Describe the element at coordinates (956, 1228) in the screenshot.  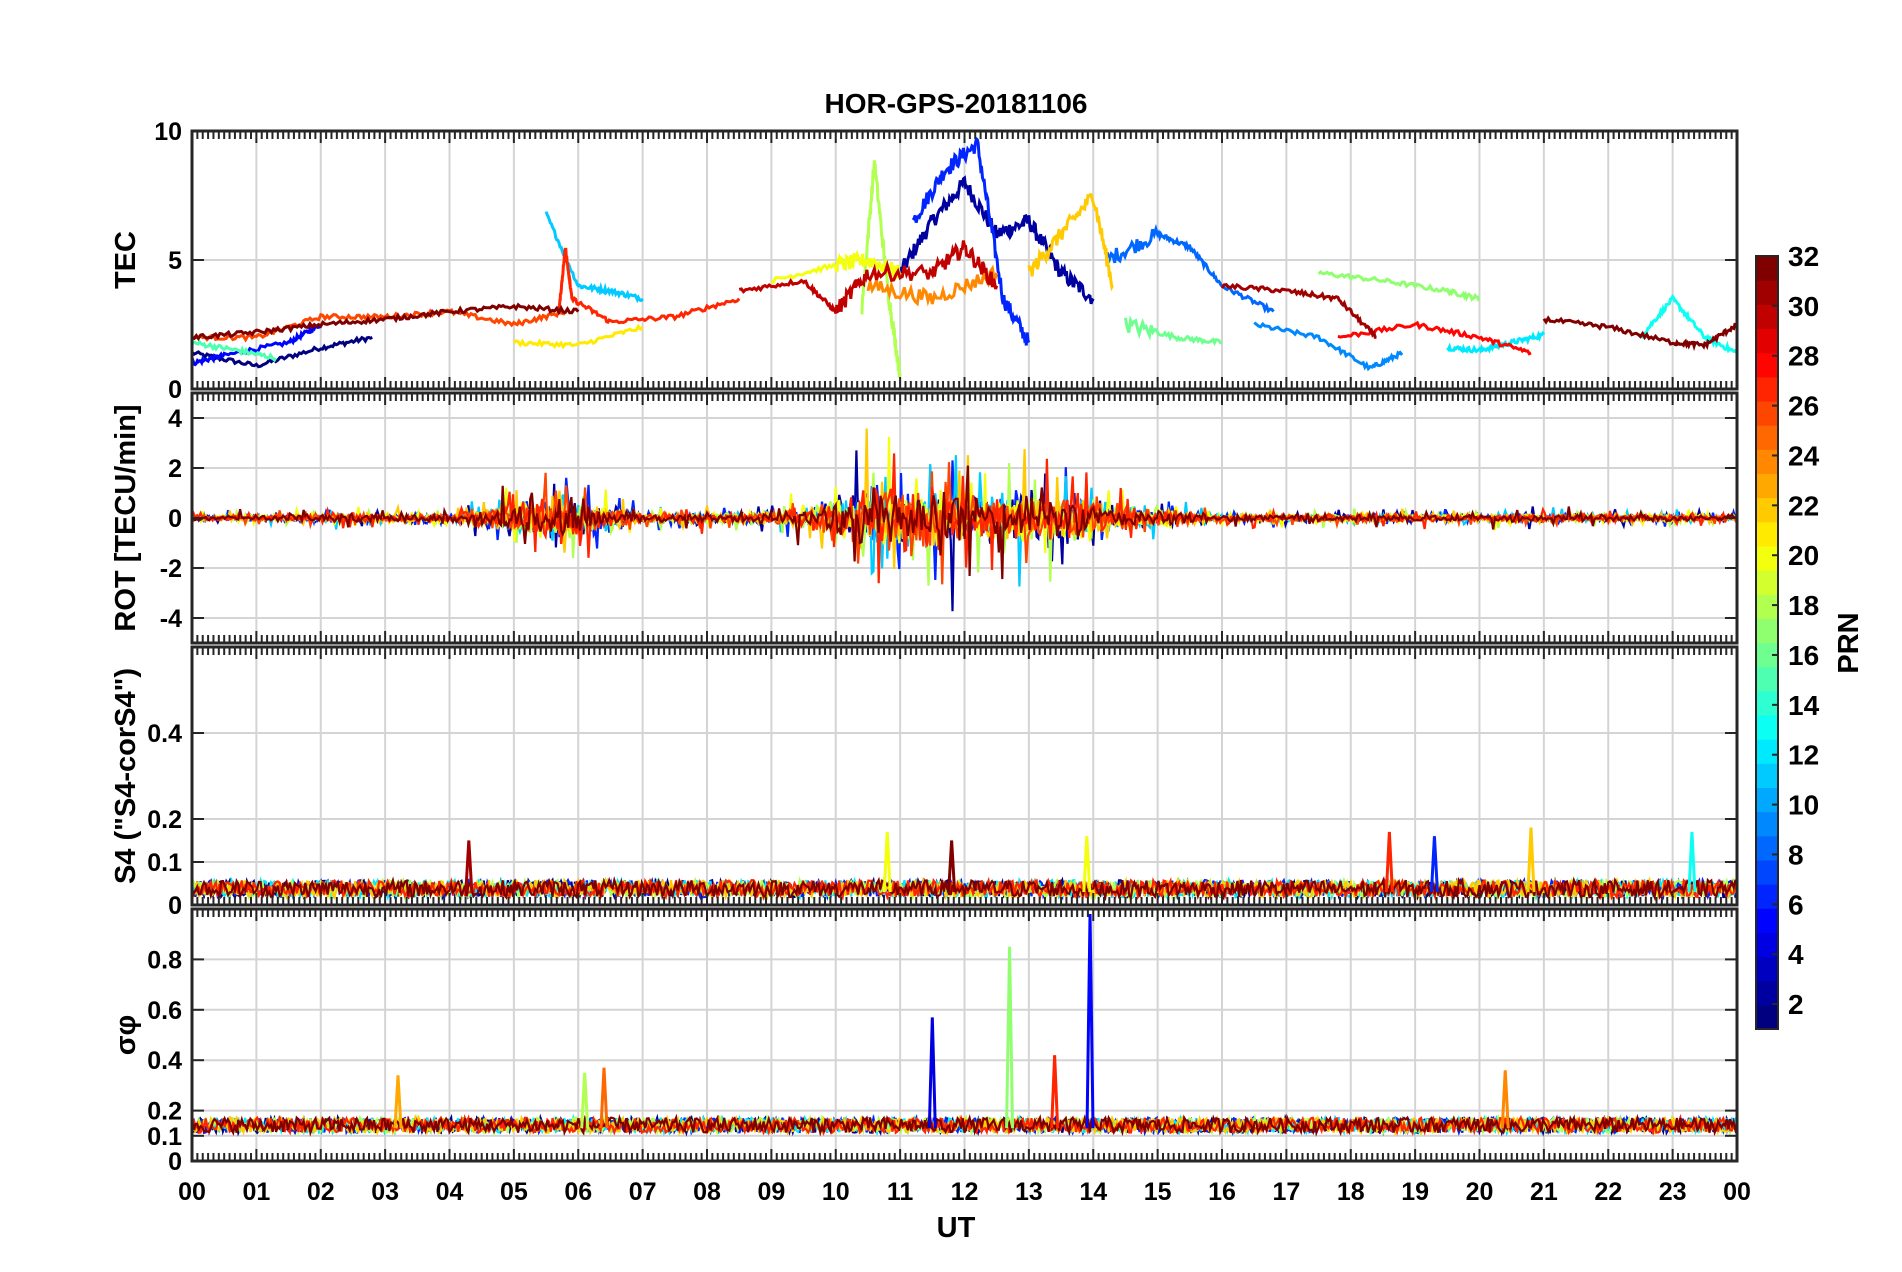
I see `x-axis-label: UT` at that location.